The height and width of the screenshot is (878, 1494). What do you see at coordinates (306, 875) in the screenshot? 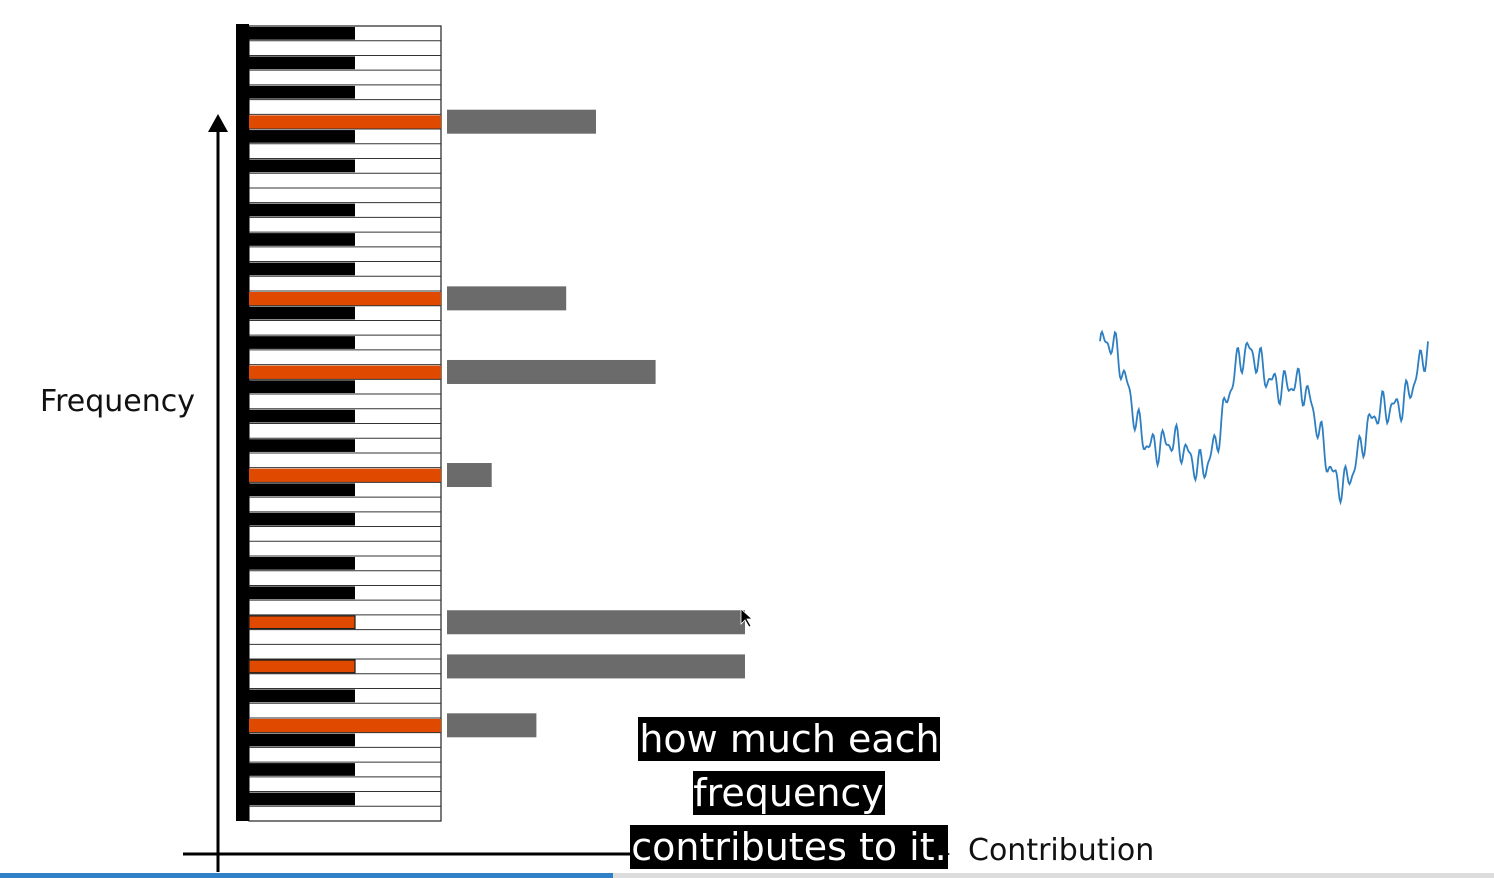
I see `playback-progress-fill` at bounding box center [306, 875].